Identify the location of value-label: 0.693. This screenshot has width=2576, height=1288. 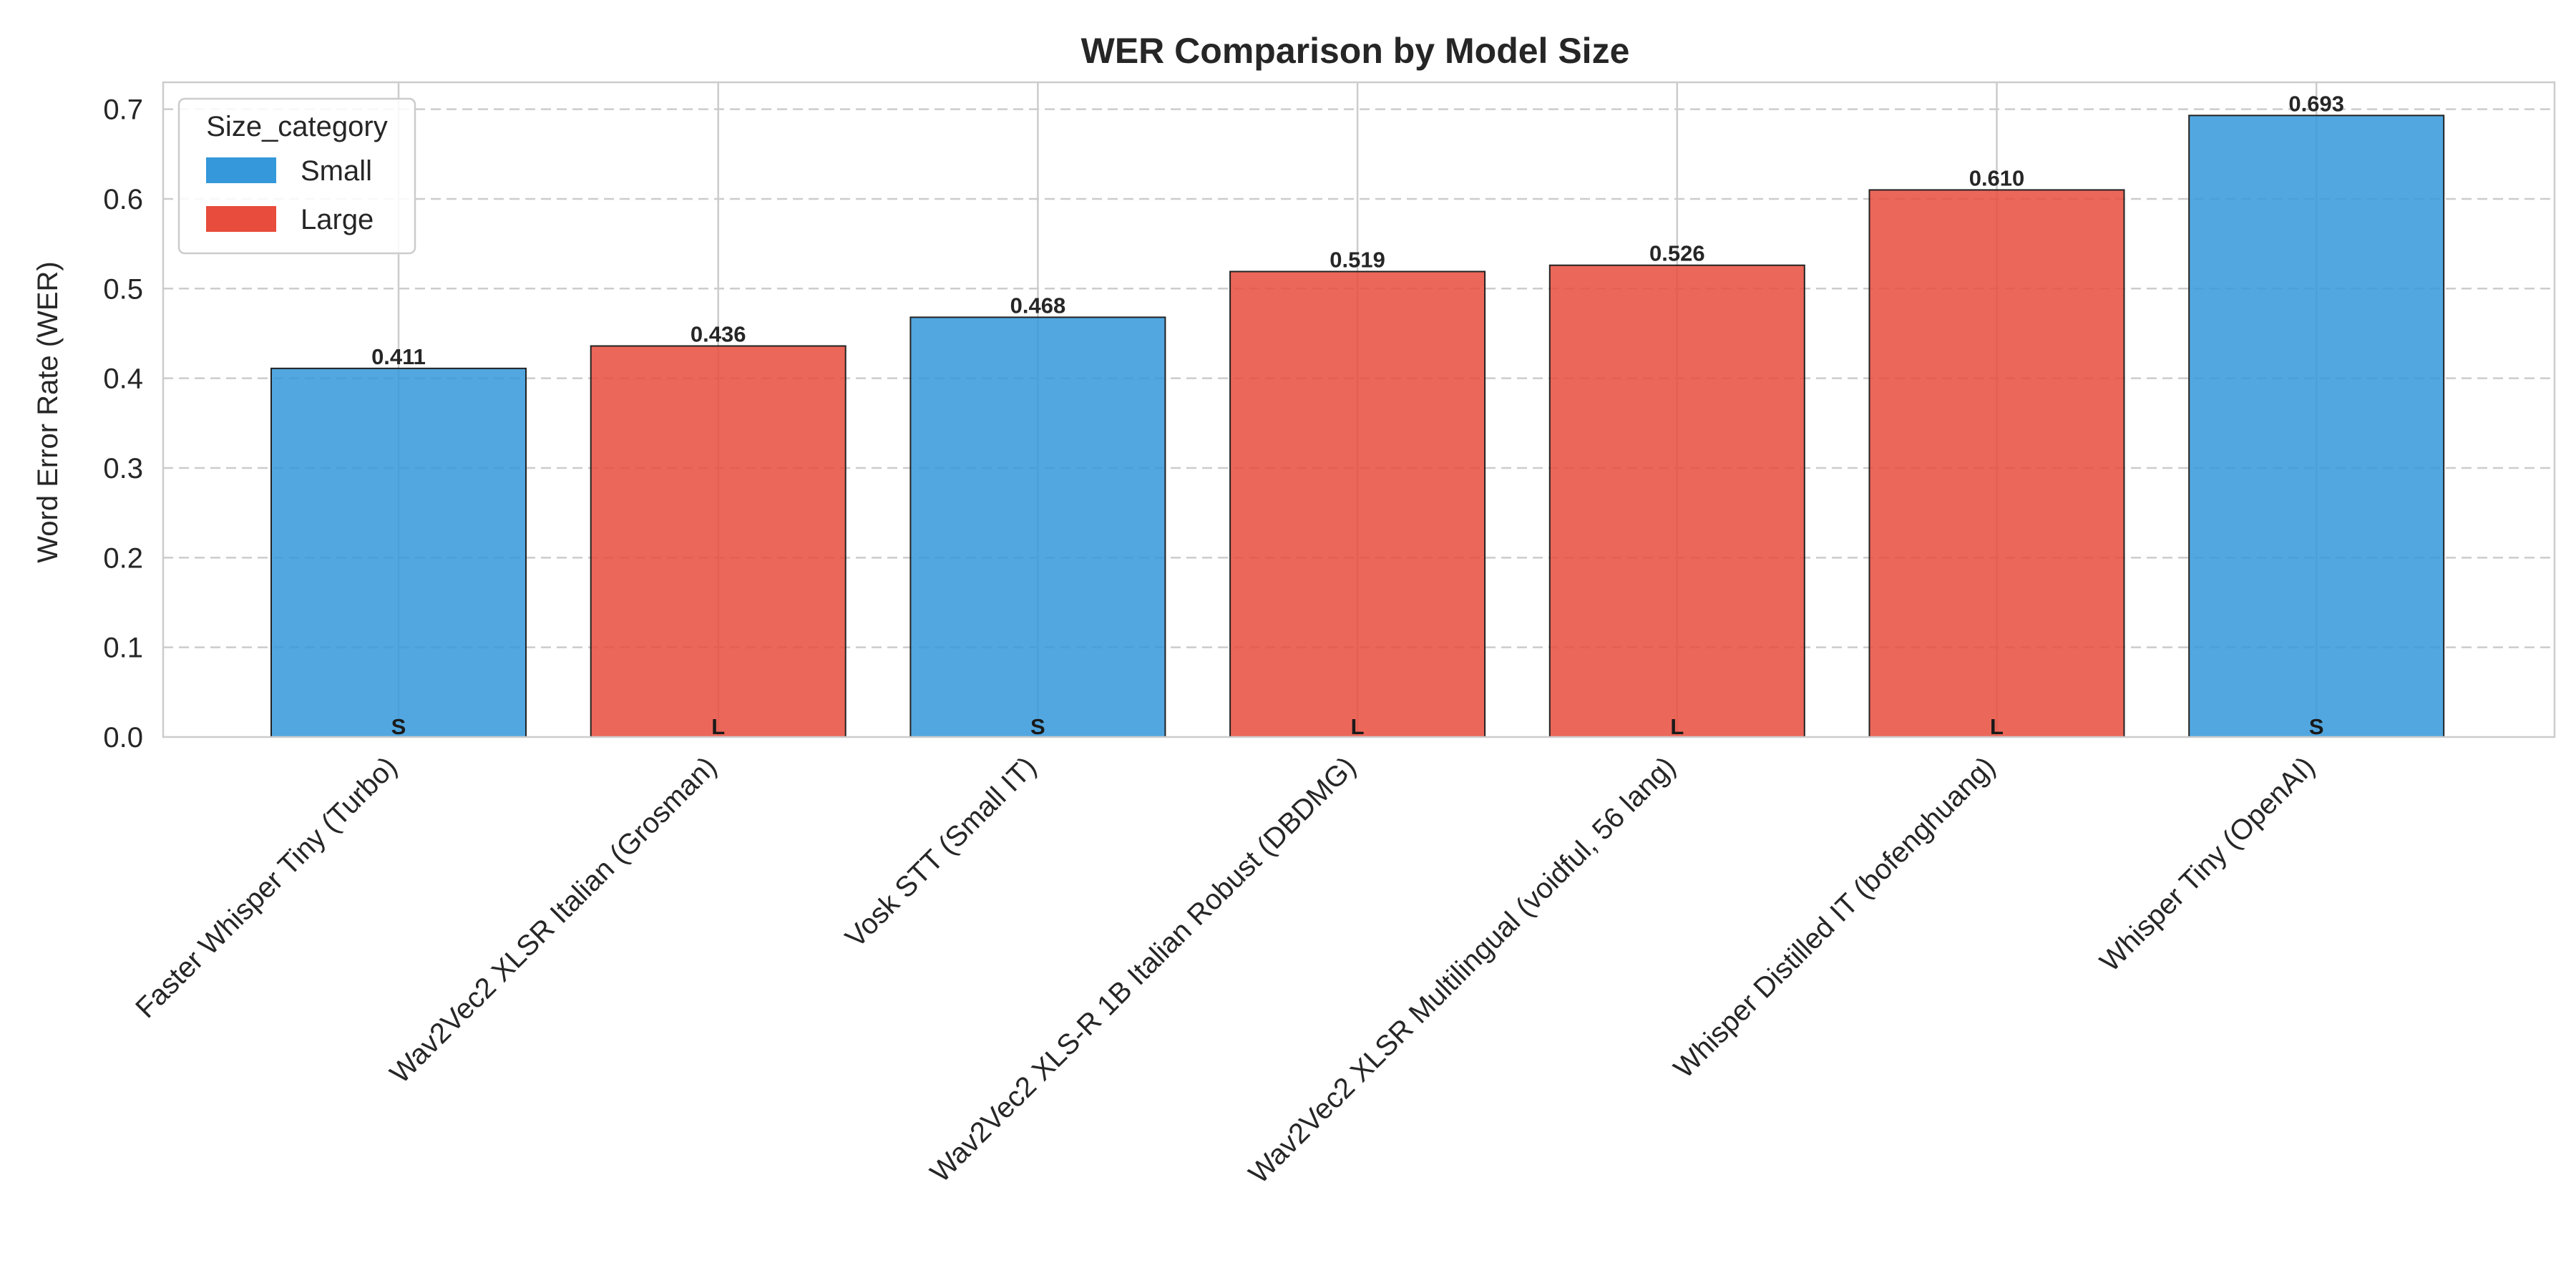
(2316, 103).